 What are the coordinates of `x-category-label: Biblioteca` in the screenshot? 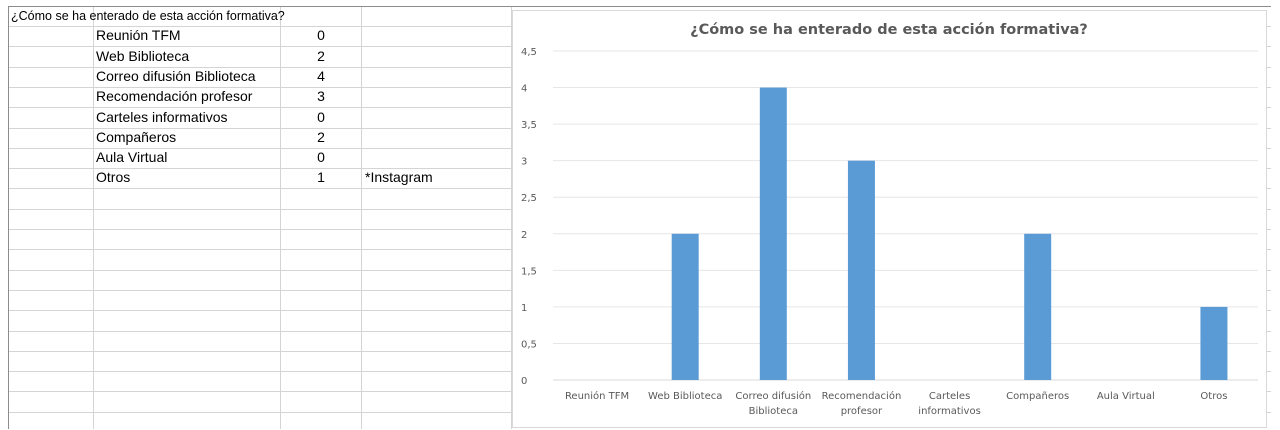 It's located at (773, 411).